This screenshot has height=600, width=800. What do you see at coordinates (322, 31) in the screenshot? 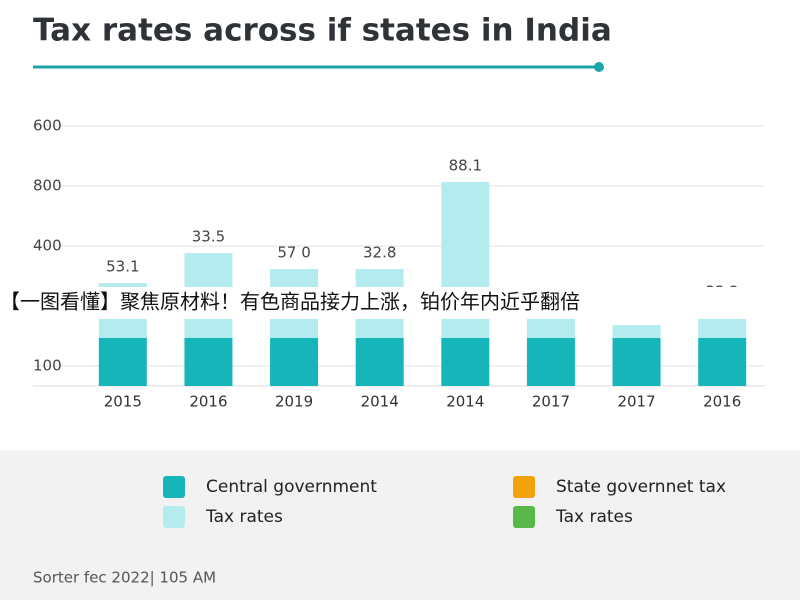
I see `chart-title: Tax rates across if states in India` at bounding box center [322, 31].